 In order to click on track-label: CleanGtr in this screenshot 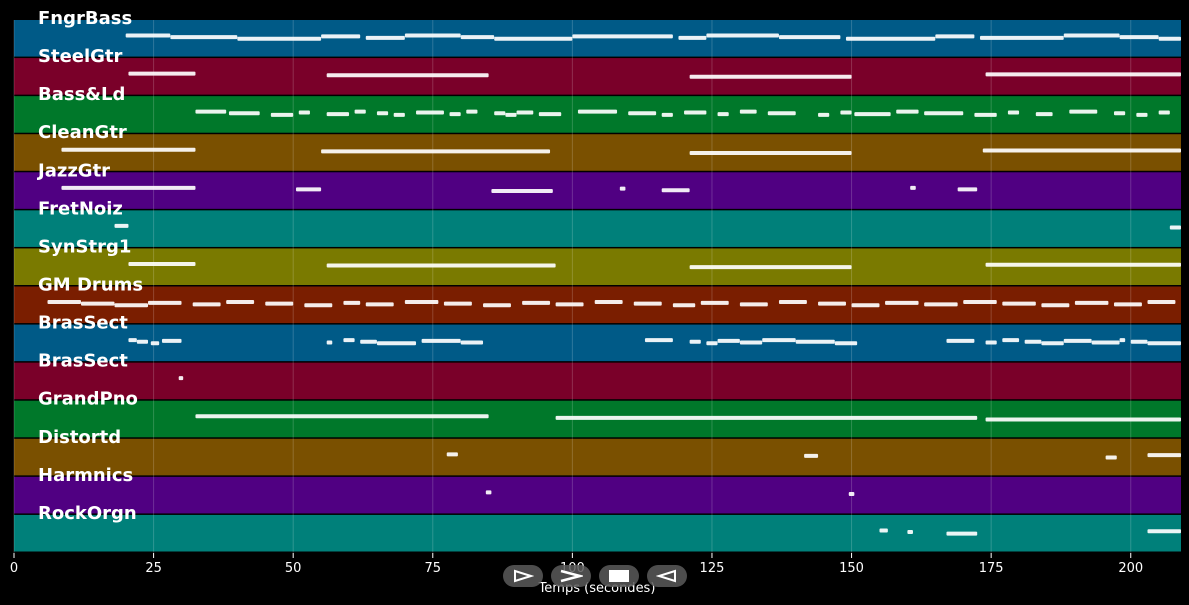, I will do `click(82, 132)`.